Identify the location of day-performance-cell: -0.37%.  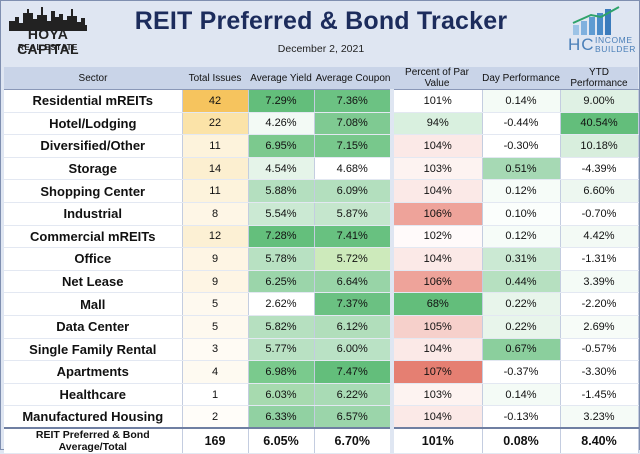
(521, 372).